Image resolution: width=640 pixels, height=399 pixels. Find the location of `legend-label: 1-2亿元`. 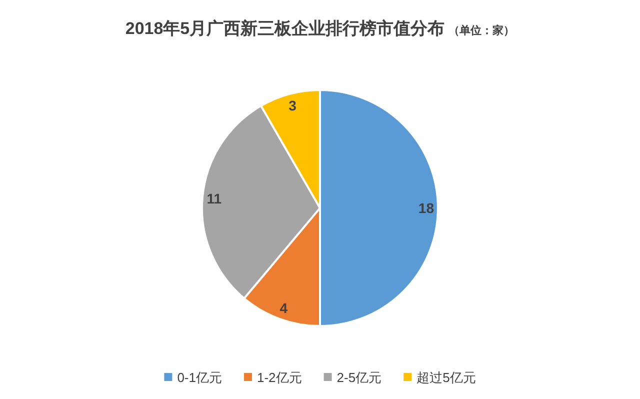

legend-label: 1-2亿元 is located at coordinates (279, 377).